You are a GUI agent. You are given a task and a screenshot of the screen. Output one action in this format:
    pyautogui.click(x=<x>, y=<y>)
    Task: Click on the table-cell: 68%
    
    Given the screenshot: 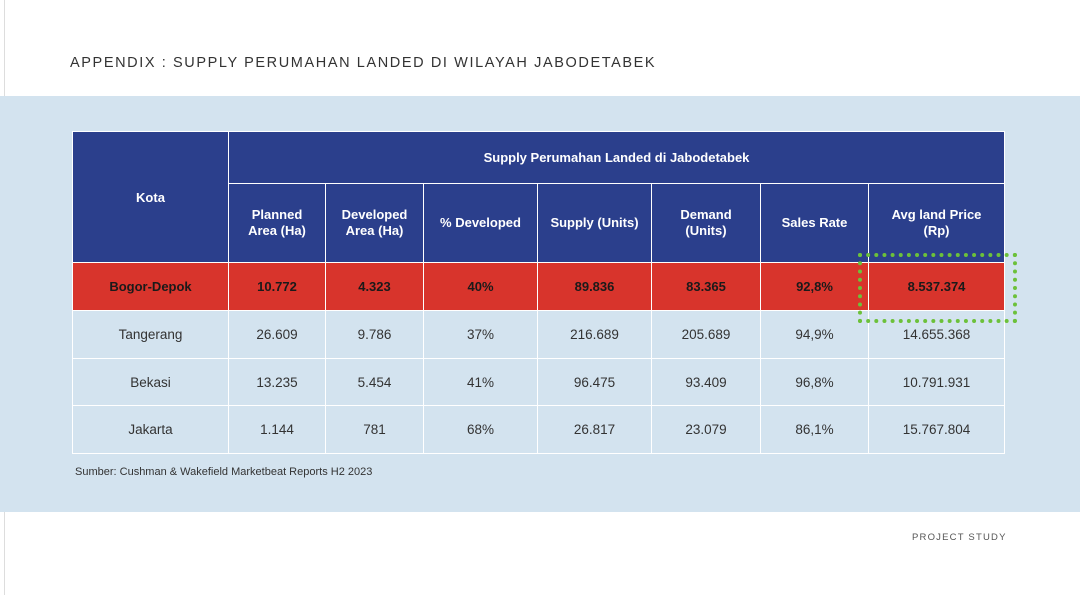 What is the action you would take?
    pyautogui.click(x=480, y=429)
    